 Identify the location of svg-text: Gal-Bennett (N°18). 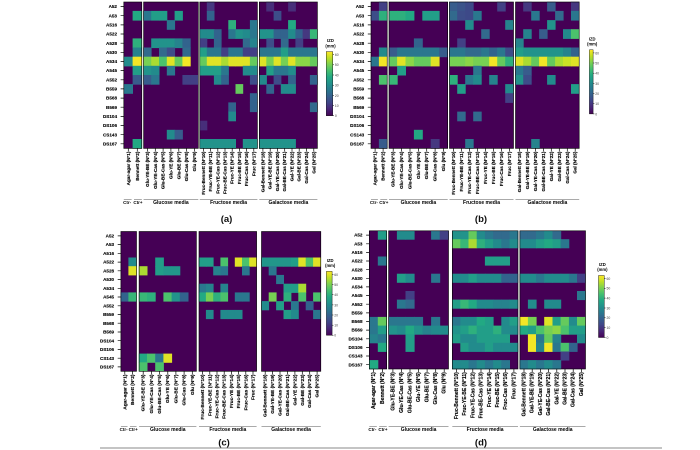
(525, 394).